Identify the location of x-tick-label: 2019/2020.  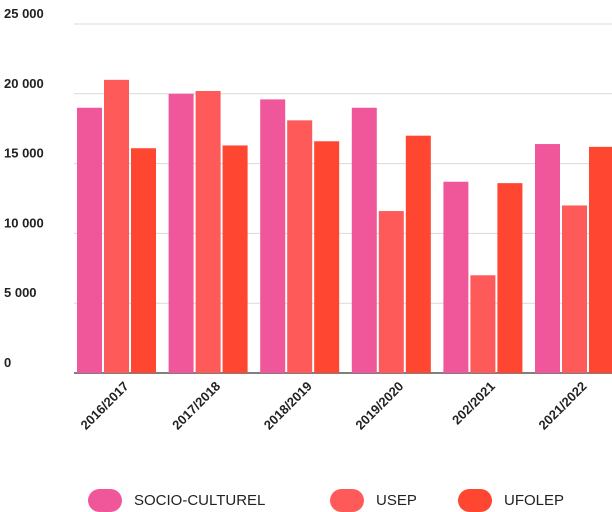
(379, 406).